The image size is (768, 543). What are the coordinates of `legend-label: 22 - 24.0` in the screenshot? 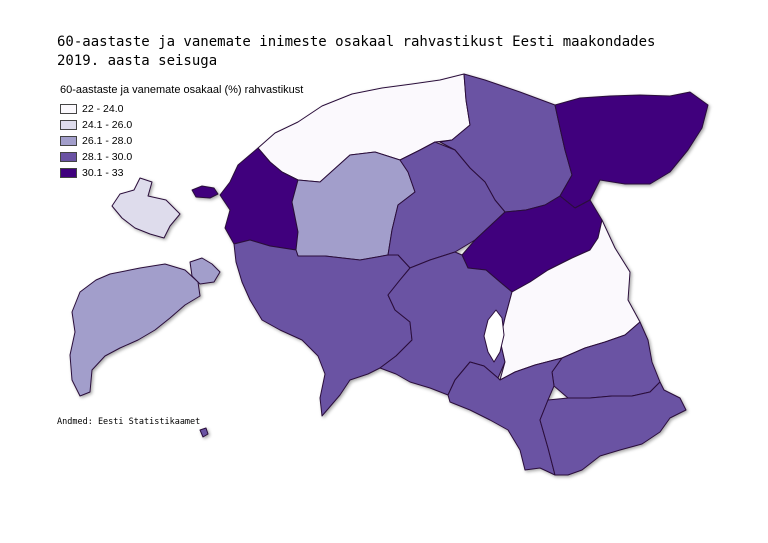 It's located at (103, 109).